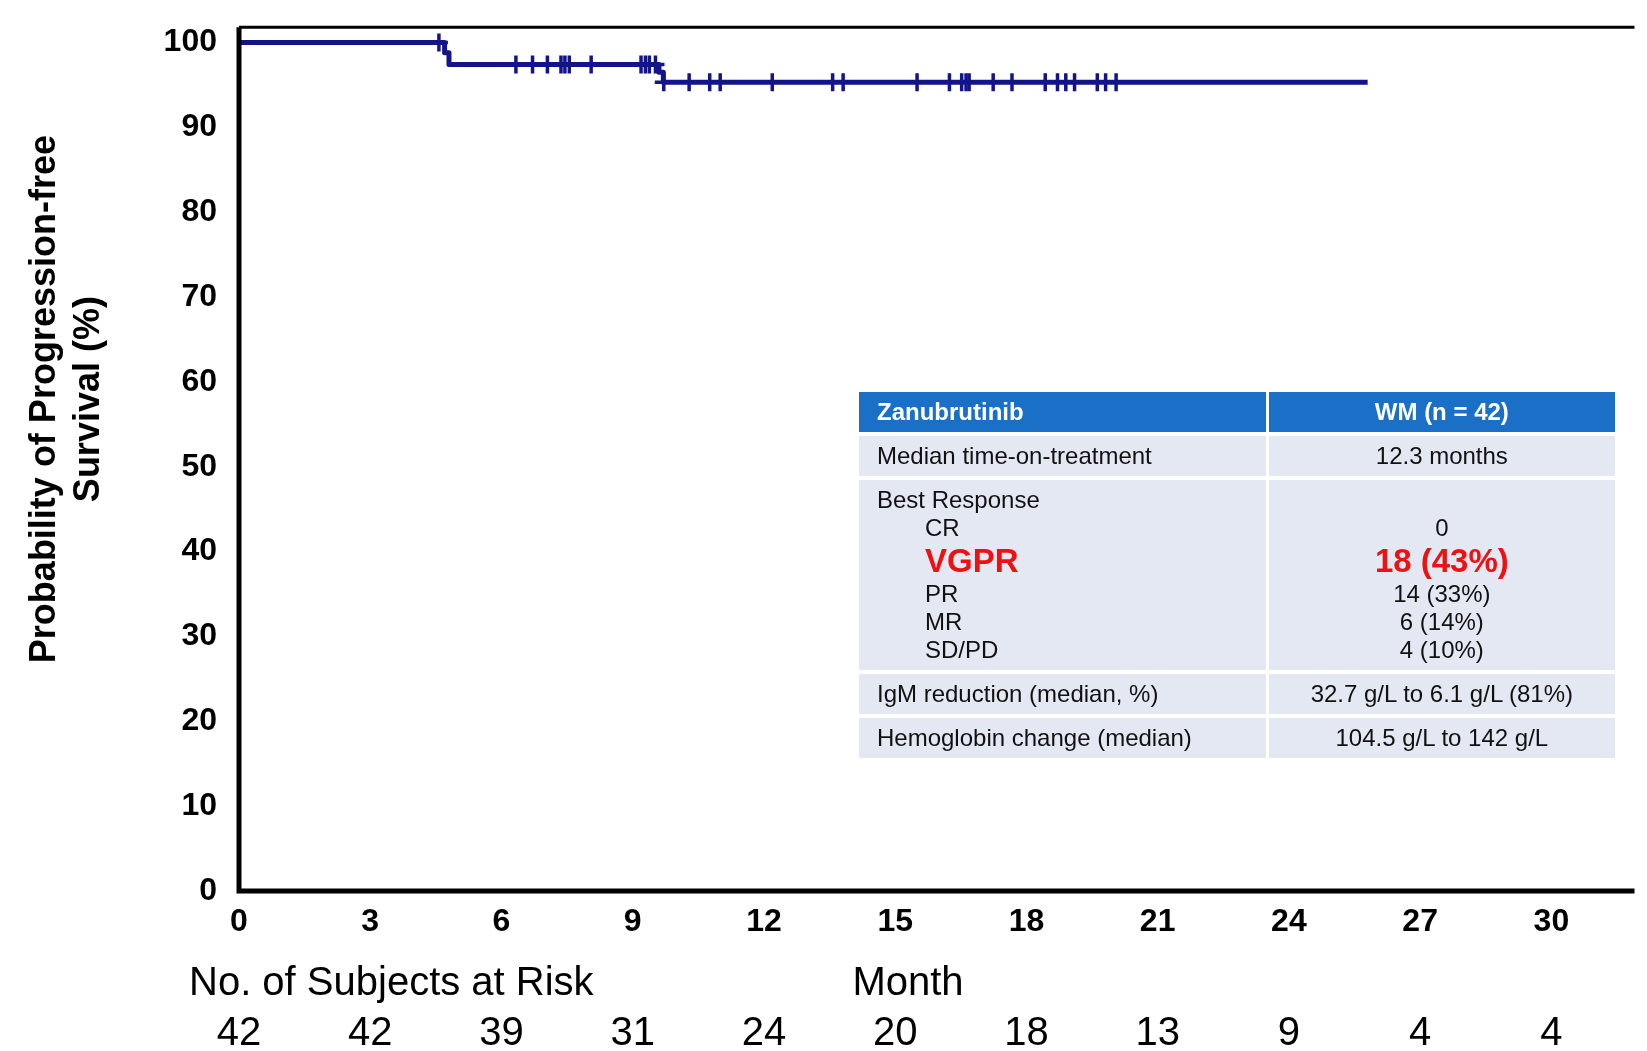  I want to click on text: No. of Subjects at Risk, so click(392, 981).